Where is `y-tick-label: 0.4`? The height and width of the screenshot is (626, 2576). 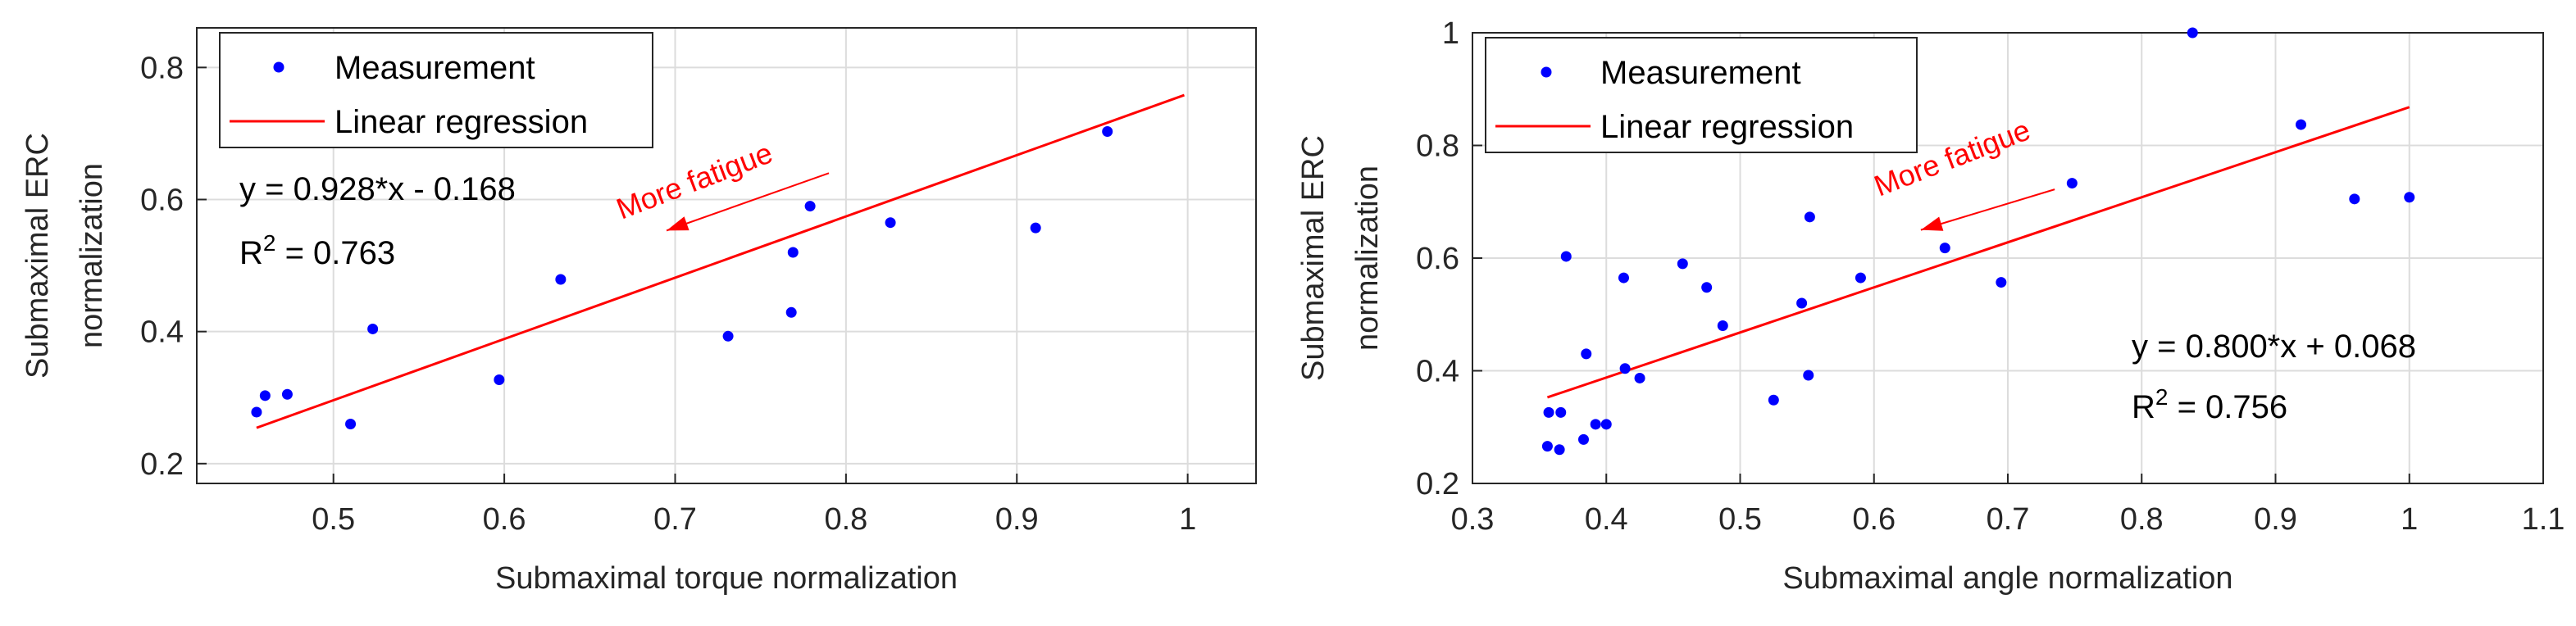 y-tick-label: 0.4 is located at coordinates (1438, 372).